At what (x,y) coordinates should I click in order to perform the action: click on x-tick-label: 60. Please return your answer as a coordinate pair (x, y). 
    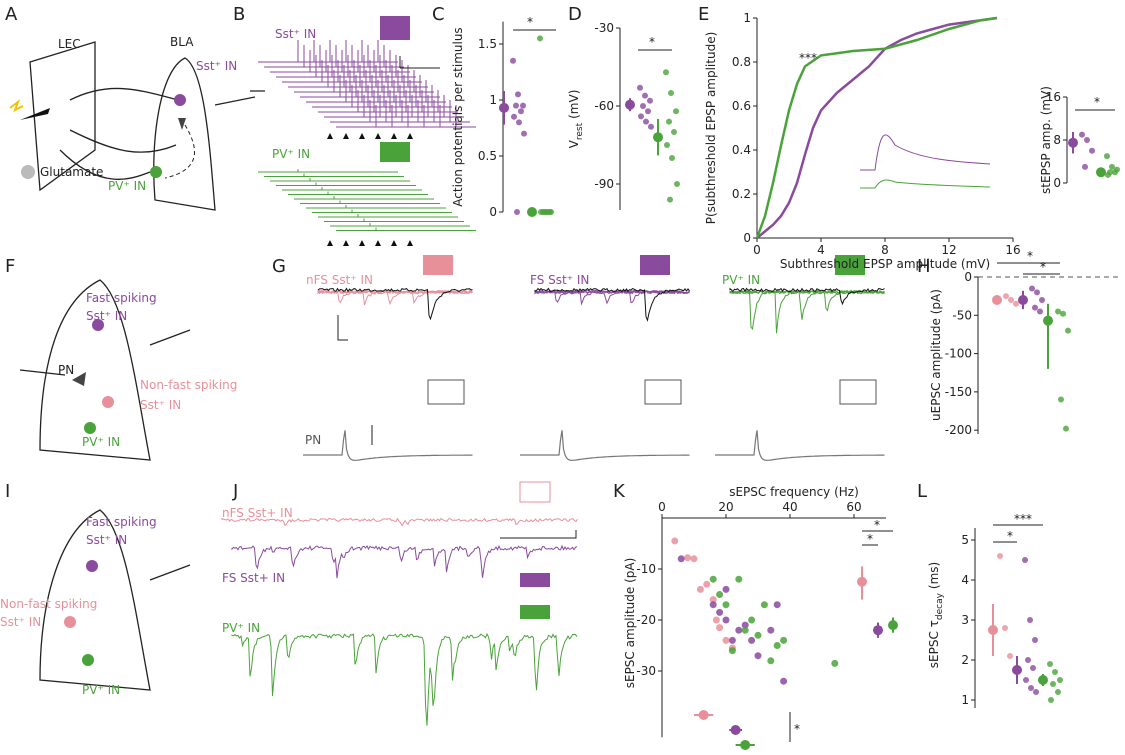
    Looking at the image, I should click on (853, 507).